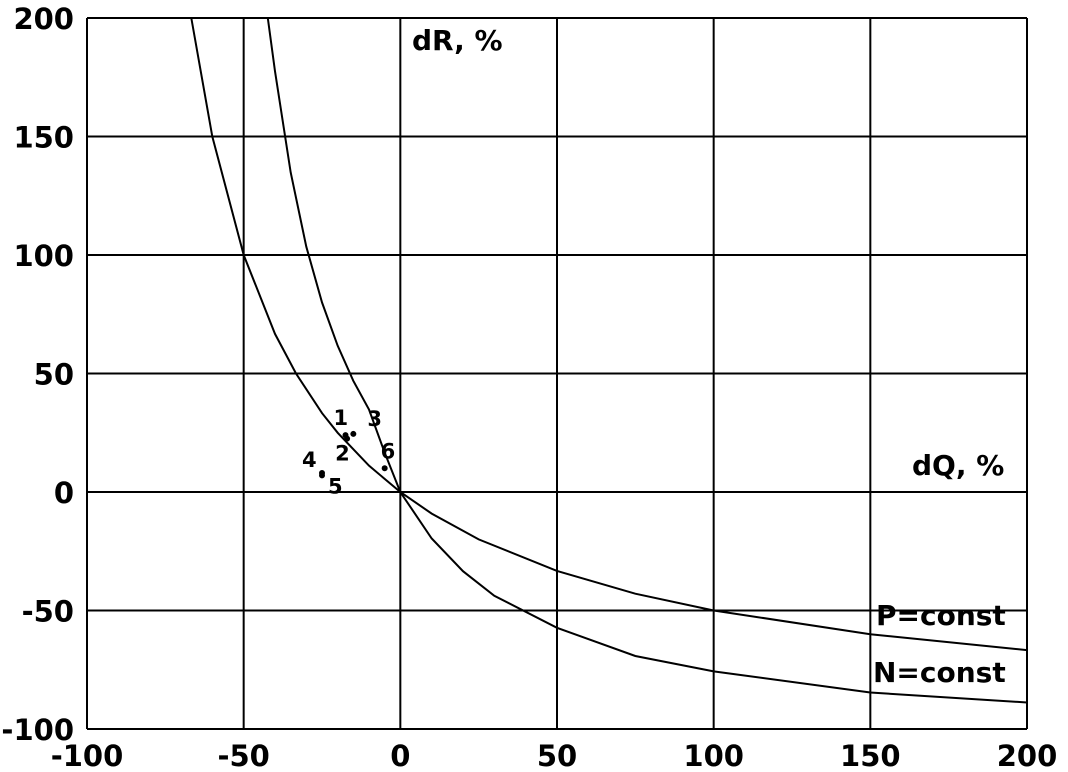 This screenshot has width=1068, height=772. What do you see at coordinates (870, 755) in the screenshot?
I see `x-tick-label: 150` at bounding box center [870, 755].